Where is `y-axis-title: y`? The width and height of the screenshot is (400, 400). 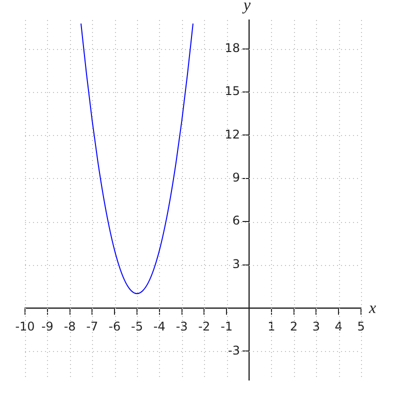
y-axis-title: y is located at coordinates (246, 7).